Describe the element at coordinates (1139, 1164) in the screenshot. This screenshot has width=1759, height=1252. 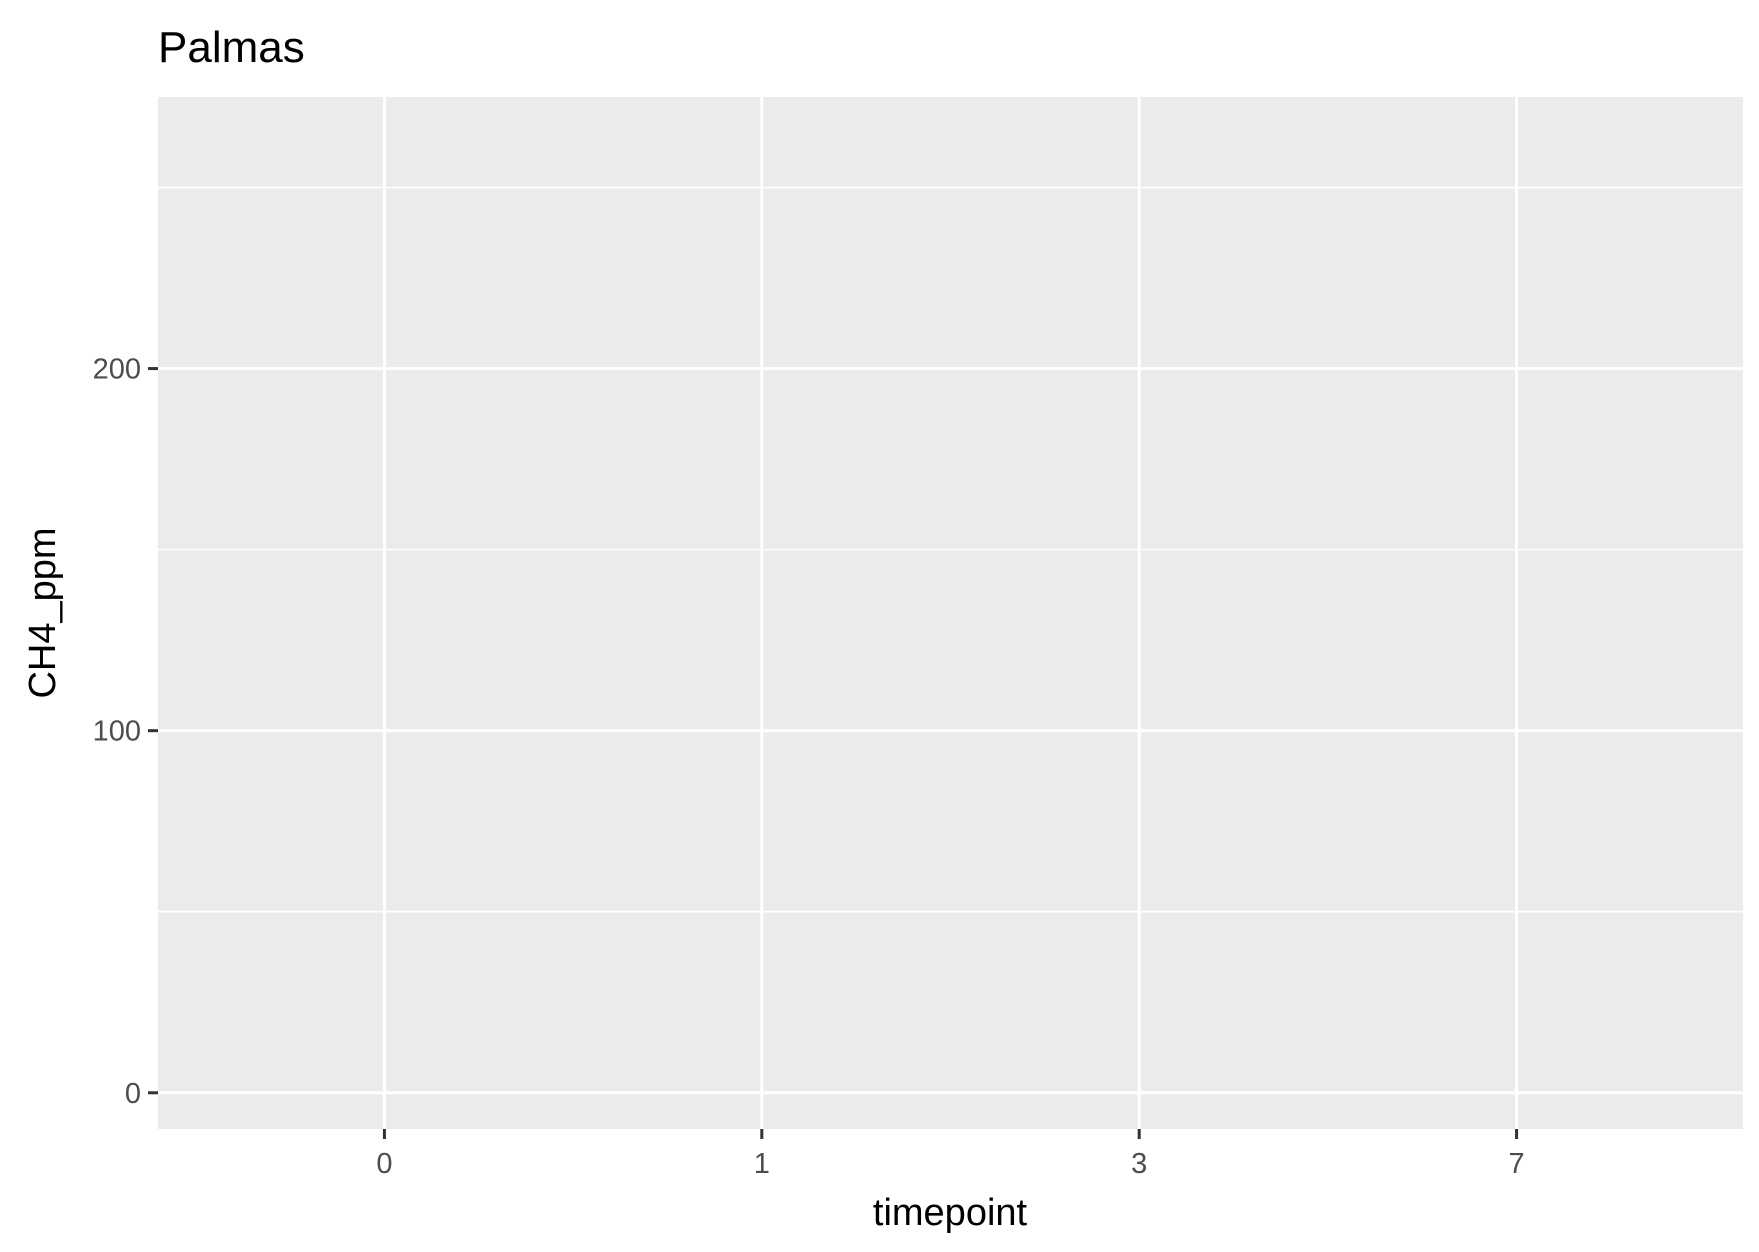
I see `x-tick-label: 3` at that location.